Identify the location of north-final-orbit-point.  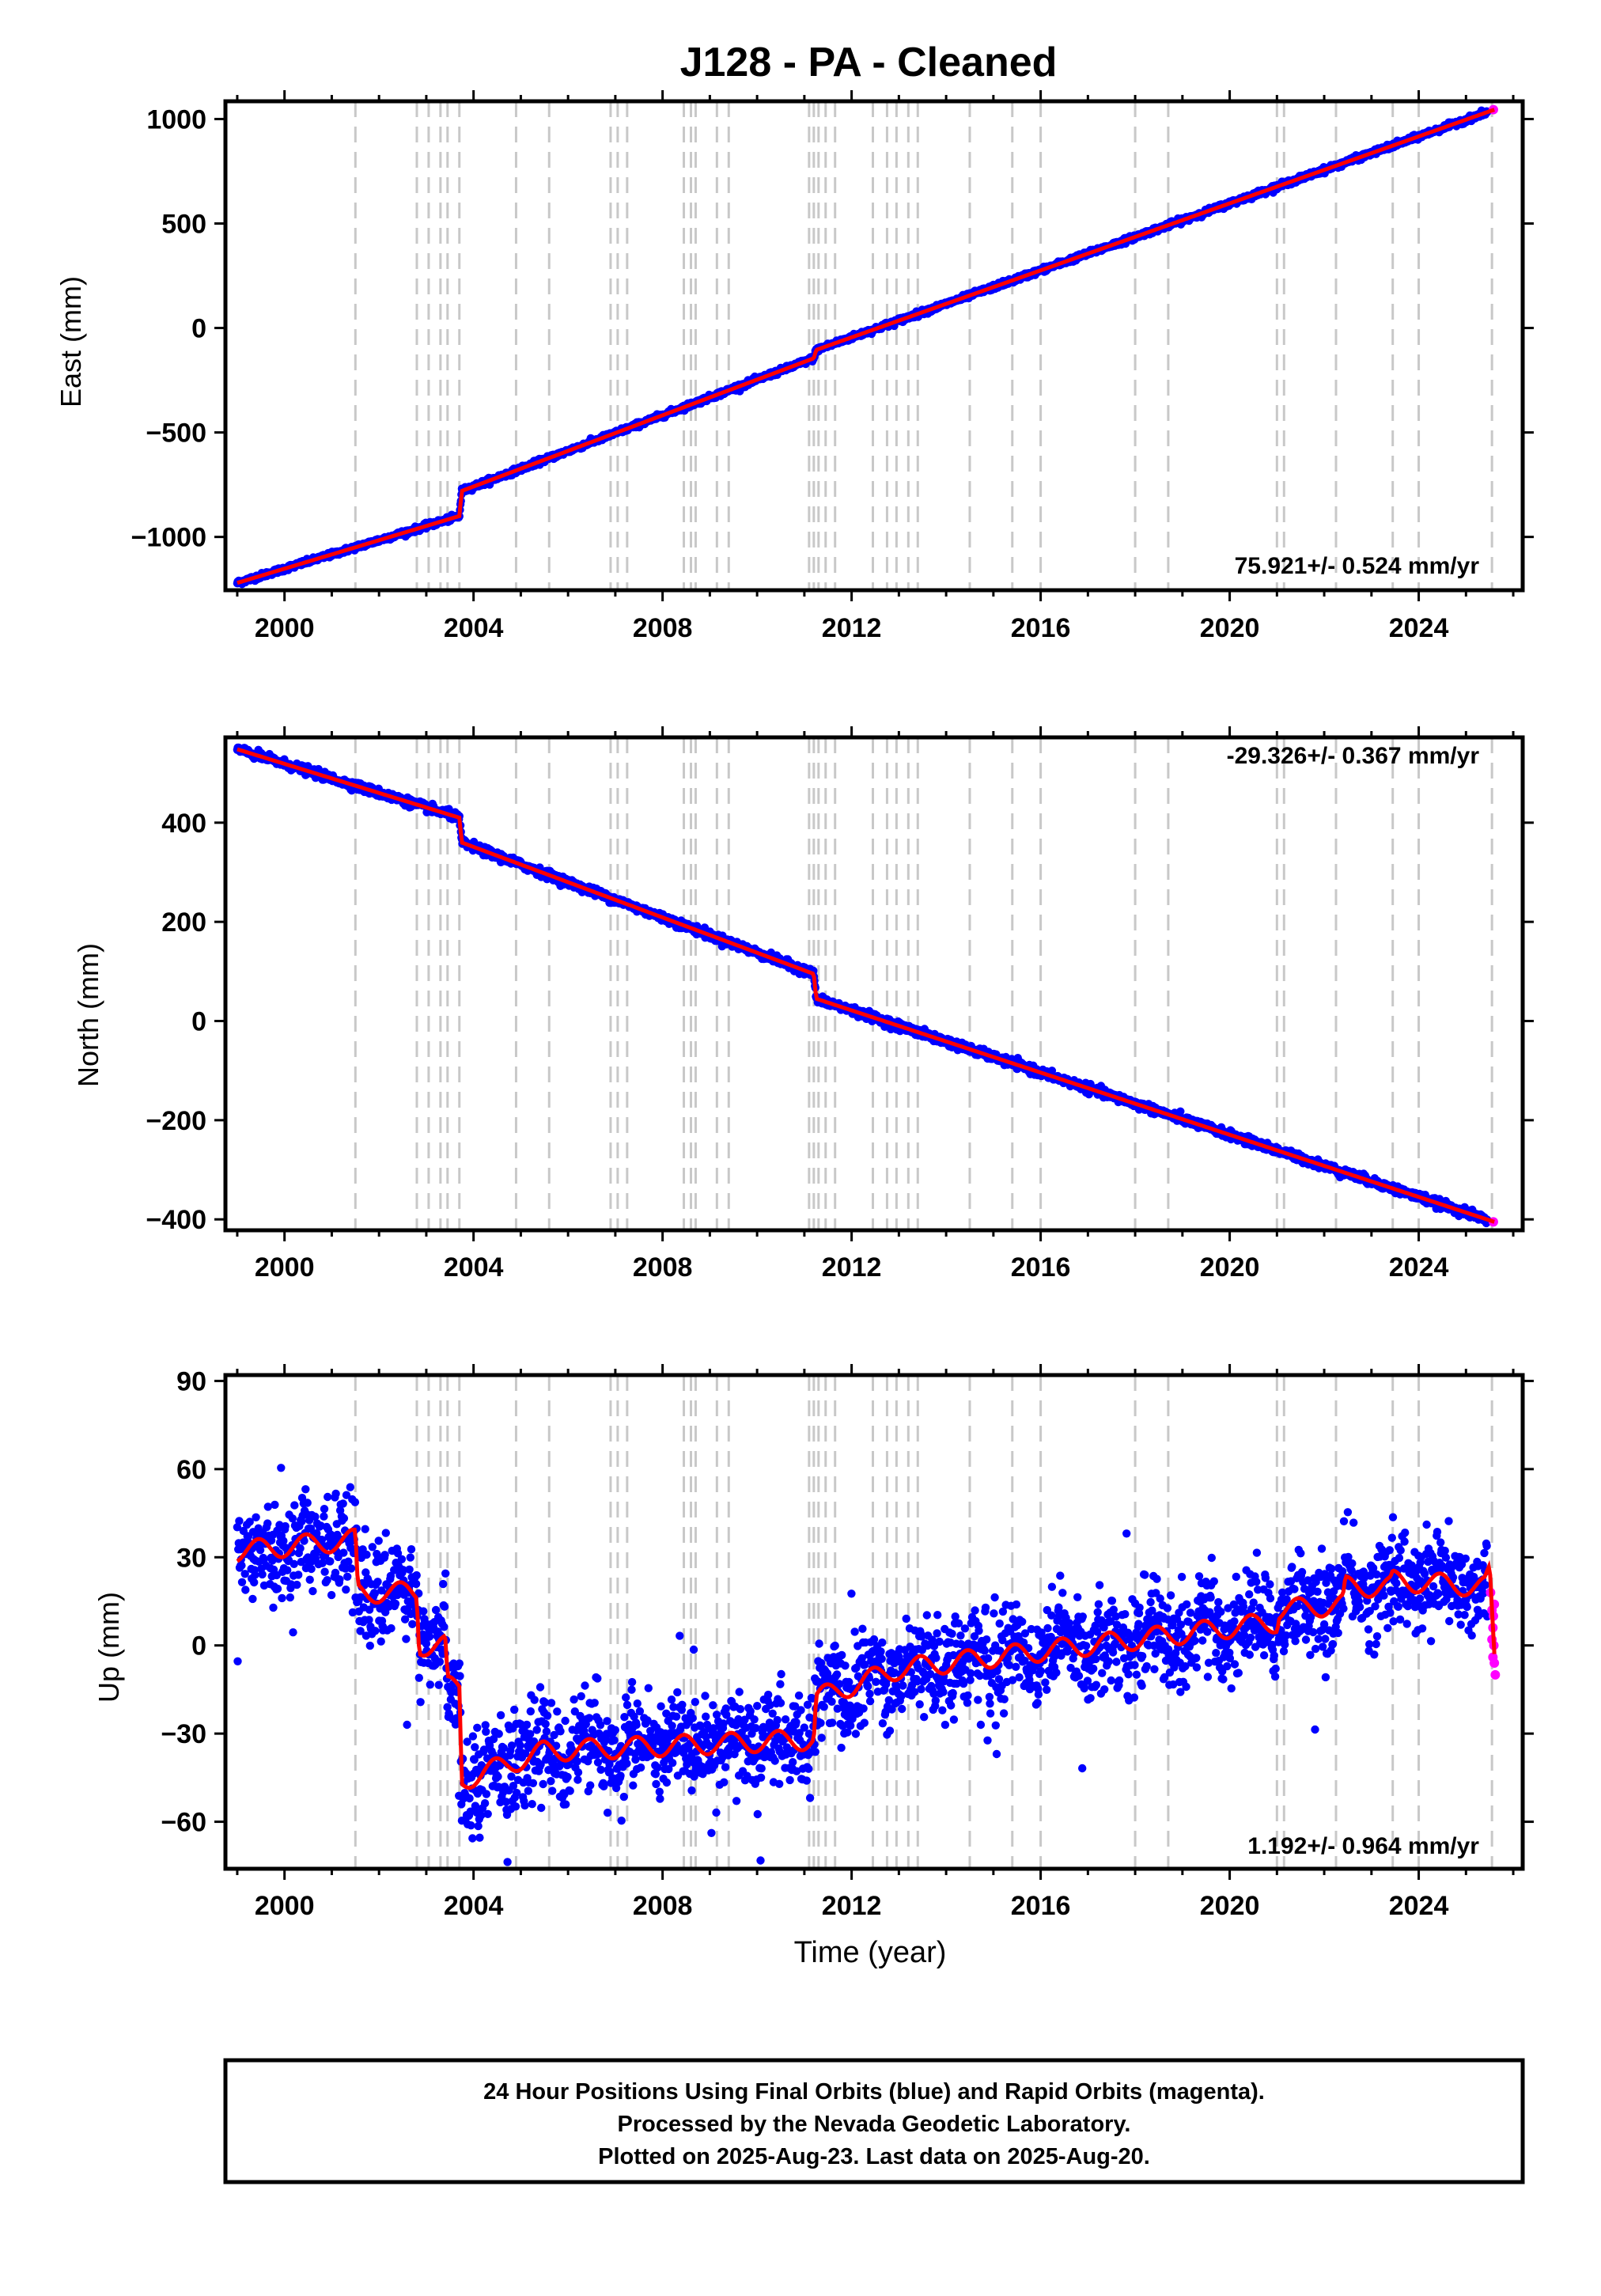
(1181, 1111).